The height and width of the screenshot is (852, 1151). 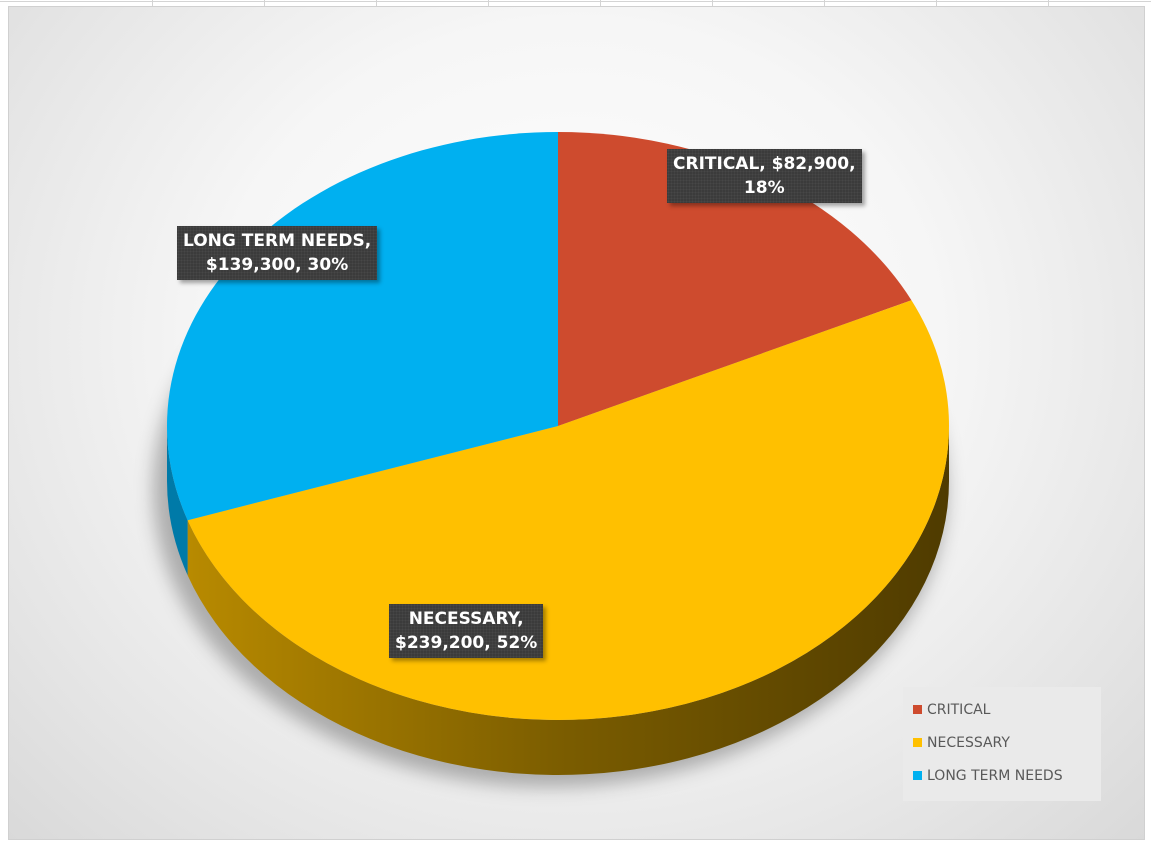 What do you see at coordinates (277, 241) in the screenshot?
I see `data-label-long-term-needs-line1: LONG TERM NEEDS,` at bounding box center [277, 241].